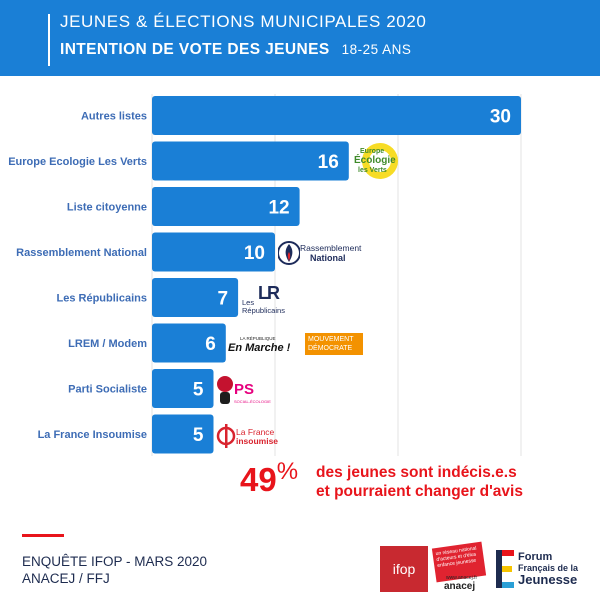 Image resolution: width=600 pixels, height=600 pixels. I want to click on ps-logo-name: PS, so click(244, 389).